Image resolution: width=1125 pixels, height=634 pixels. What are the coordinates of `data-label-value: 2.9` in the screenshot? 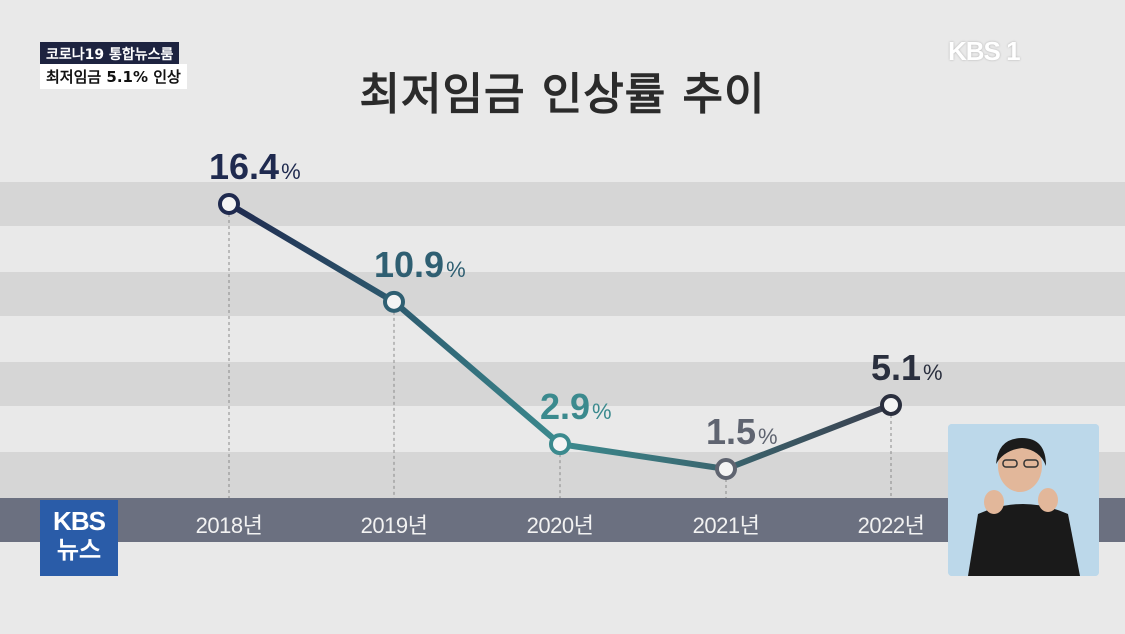 It's located at (565, 407).